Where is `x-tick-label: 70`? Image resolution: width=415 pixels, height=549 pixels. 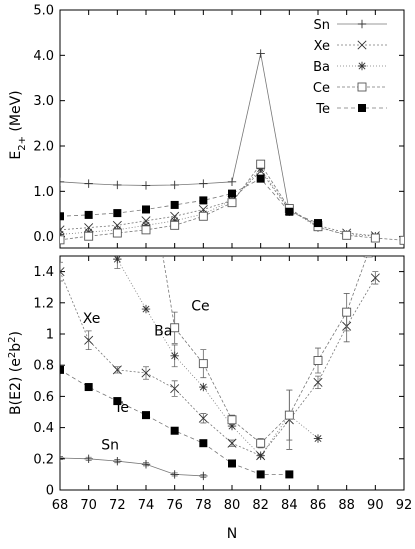 x-tick-label: 70 is located at coordinates (88, 505).